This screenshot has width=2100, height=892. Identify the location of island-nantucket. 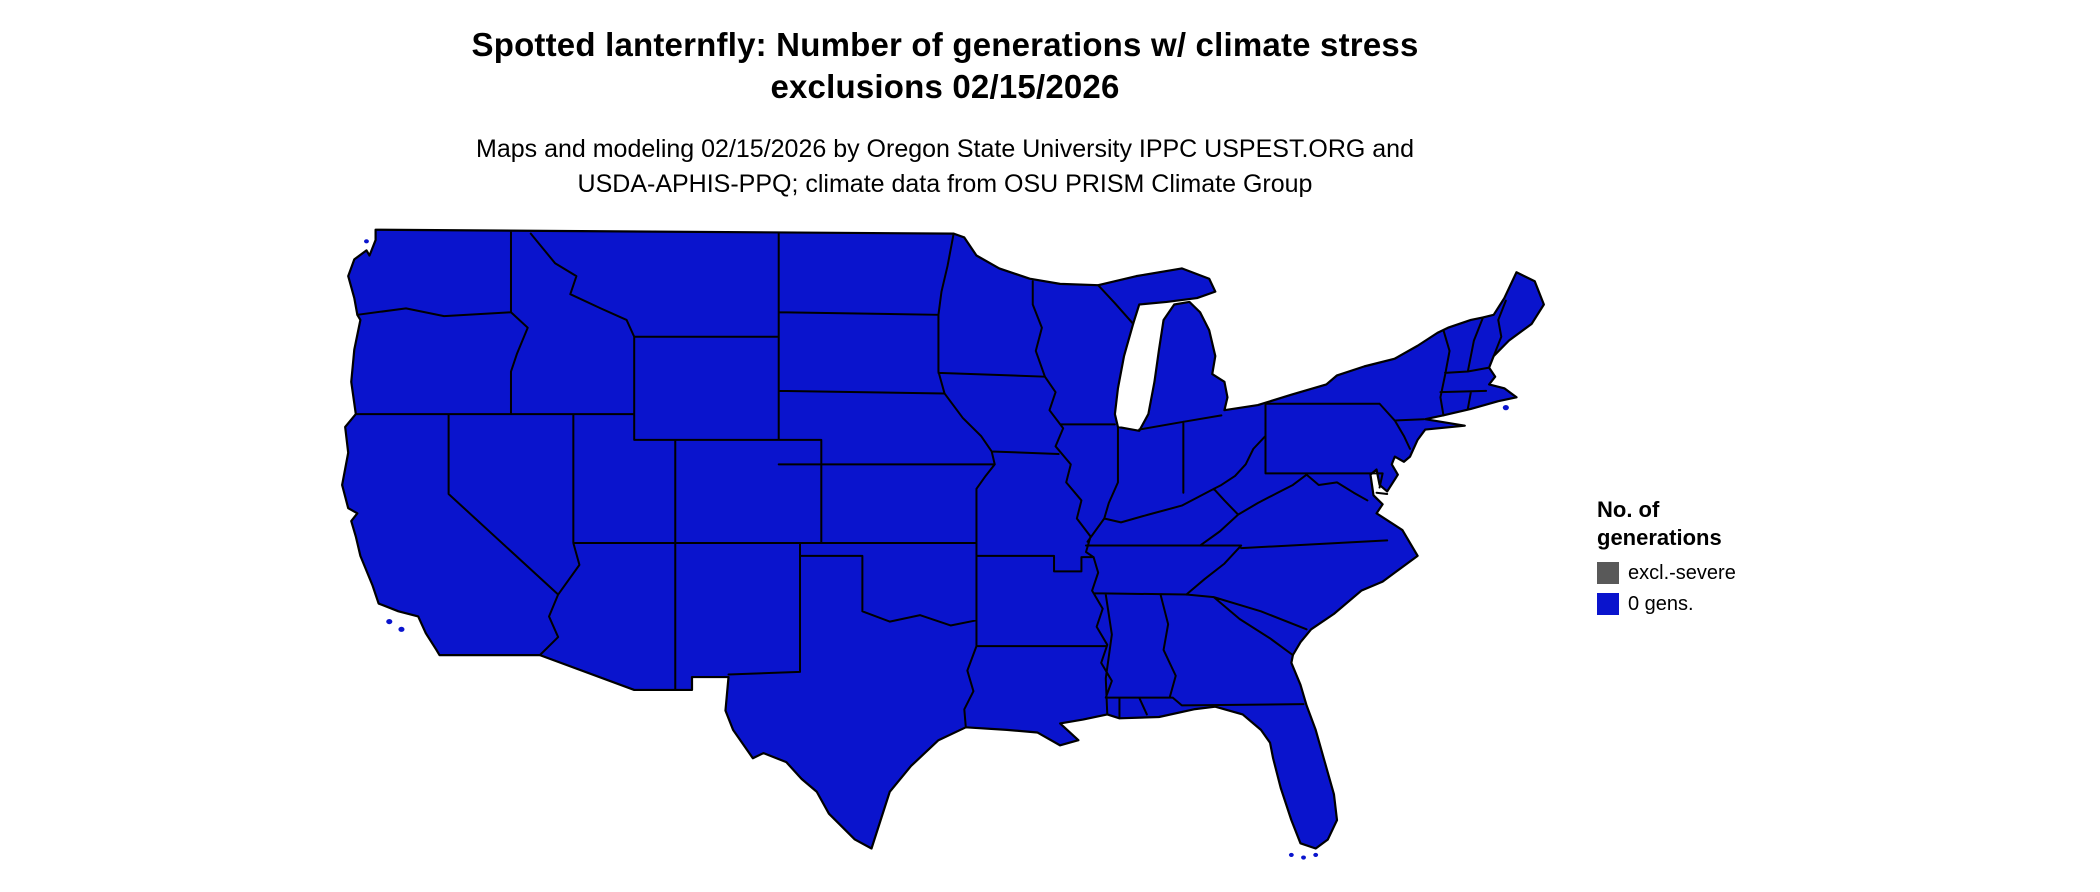
(1505, 408).